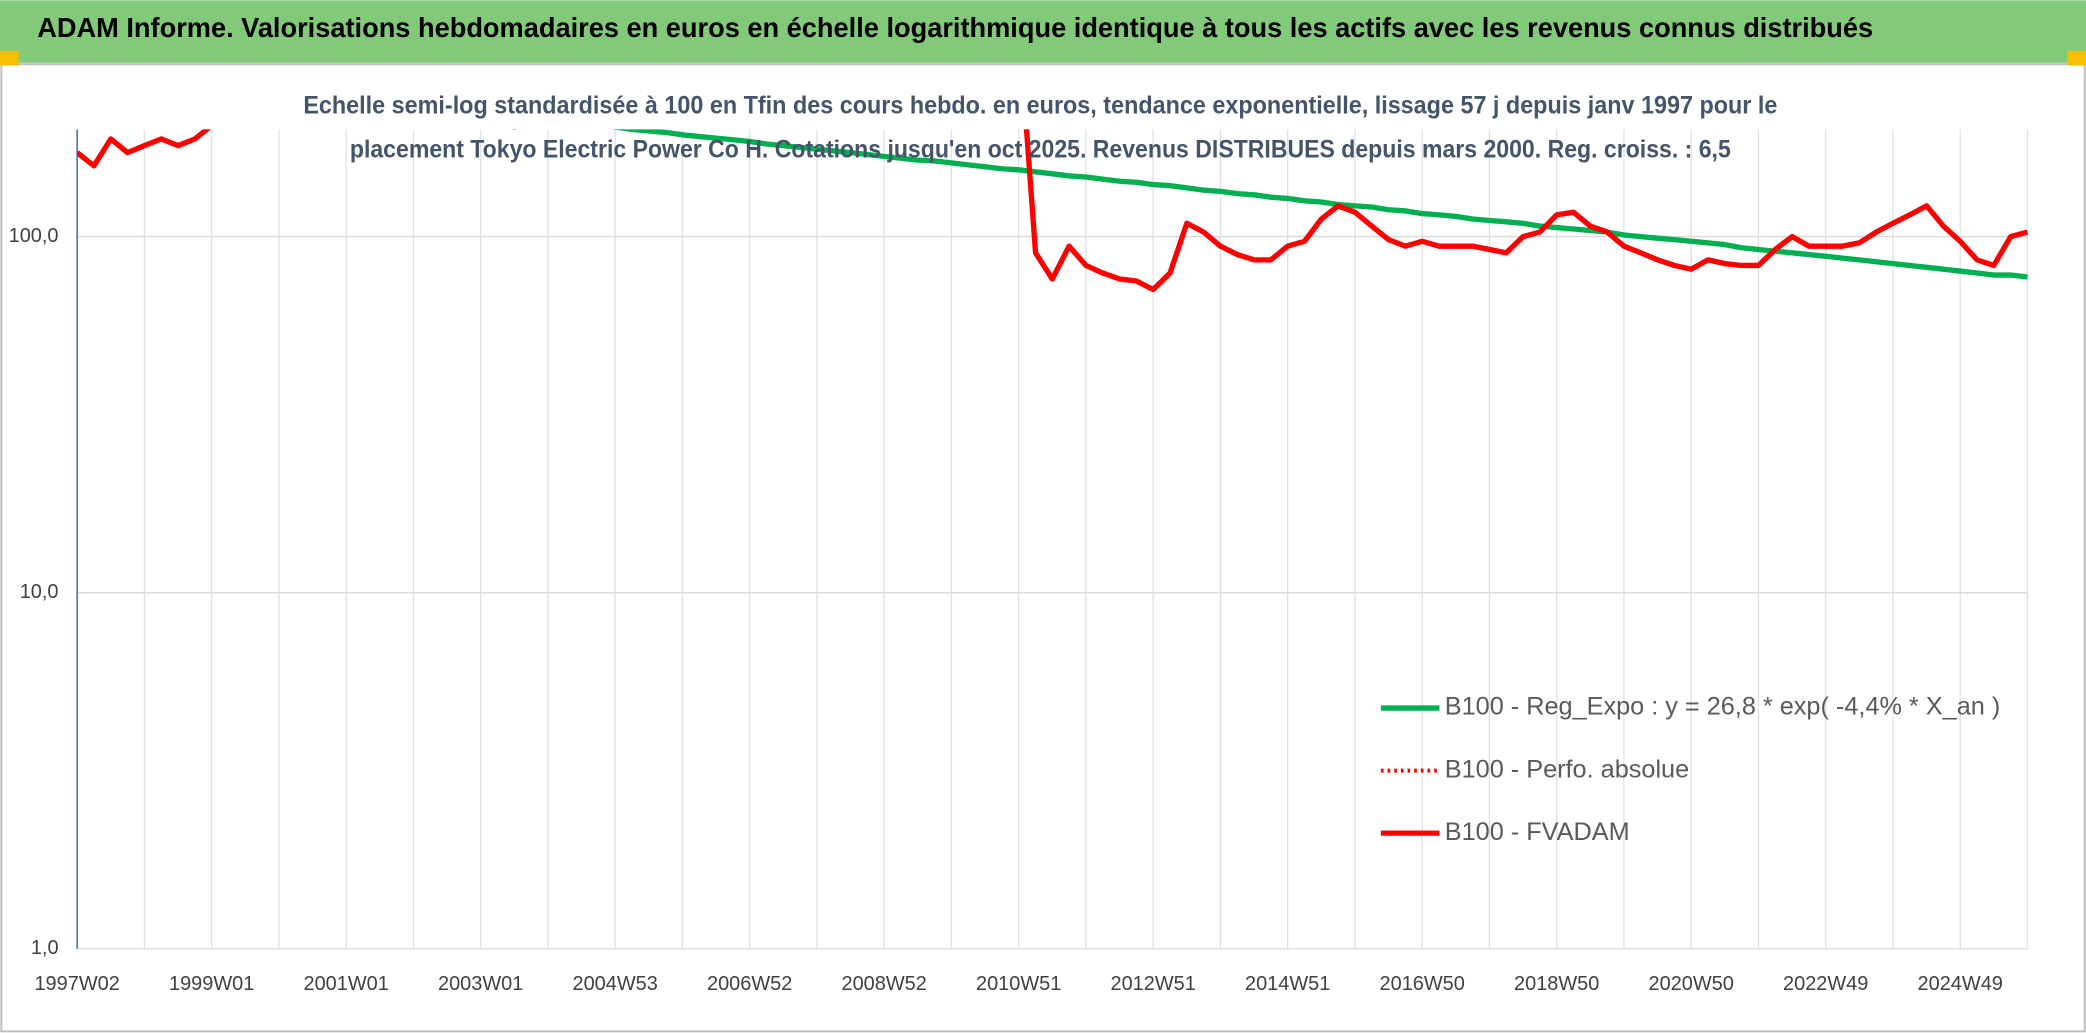 The width and height of the screenshot is (2086, 1033). I want to click on legend-label: B100 - FVADAM, so click(1537, 832).